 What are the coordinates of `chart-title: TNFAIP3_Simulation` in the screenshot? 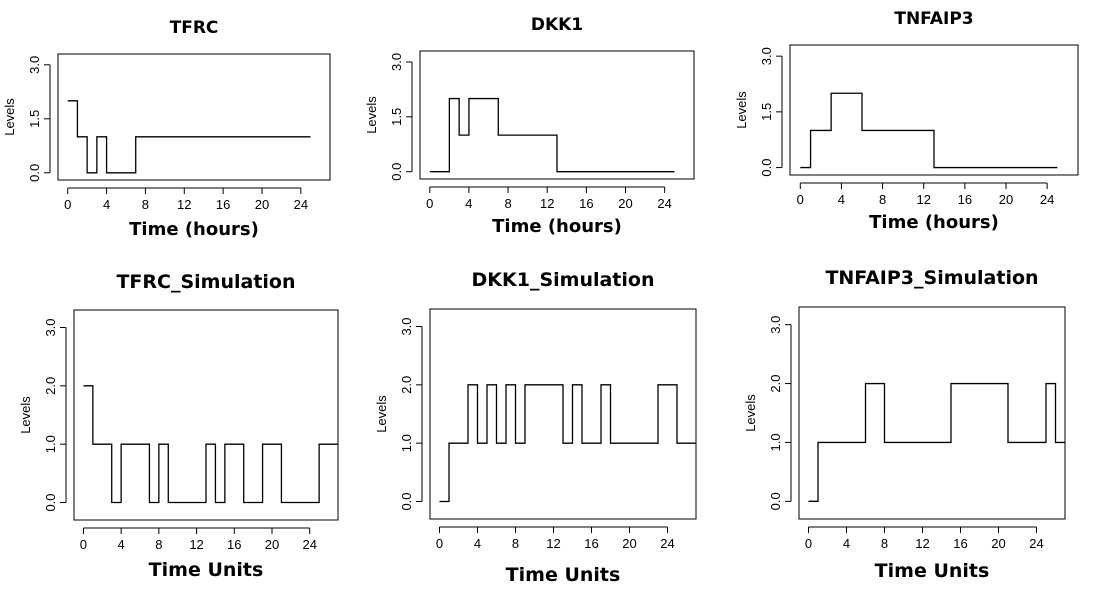 It's located at (931, 278).